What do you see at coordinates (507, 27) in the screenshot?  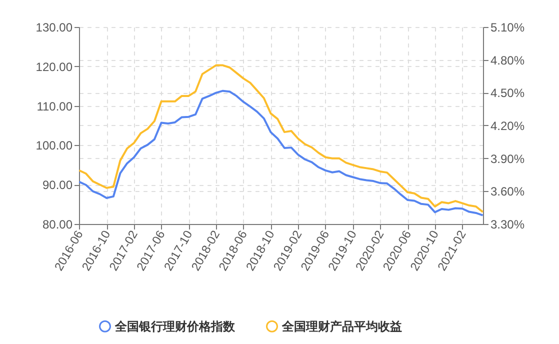 I see `y2-tick-label: 5.10%` at bounding box center [507, 27].